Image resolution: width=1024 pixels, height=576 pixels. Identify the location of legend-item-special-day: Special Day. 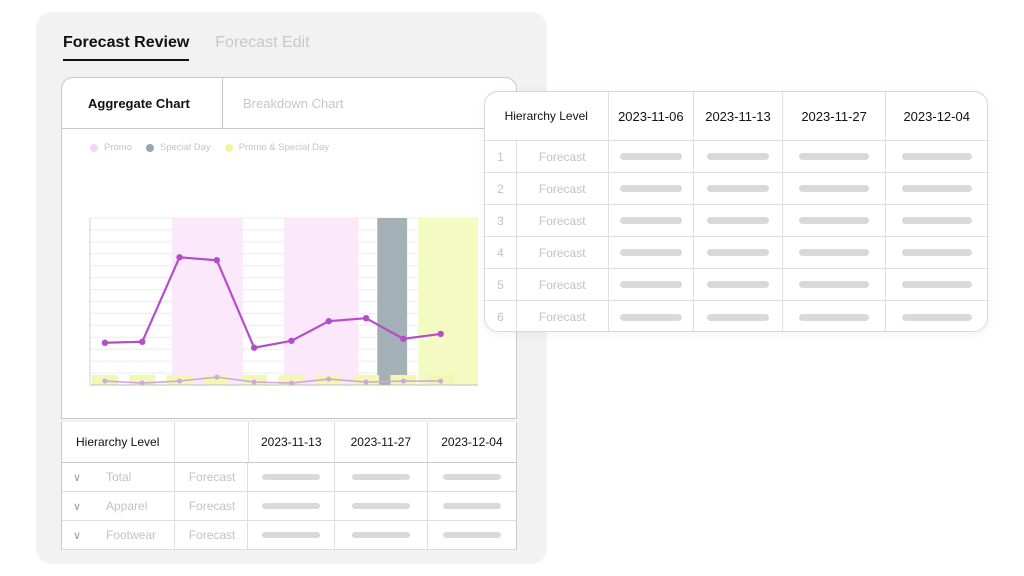
(178, 147).